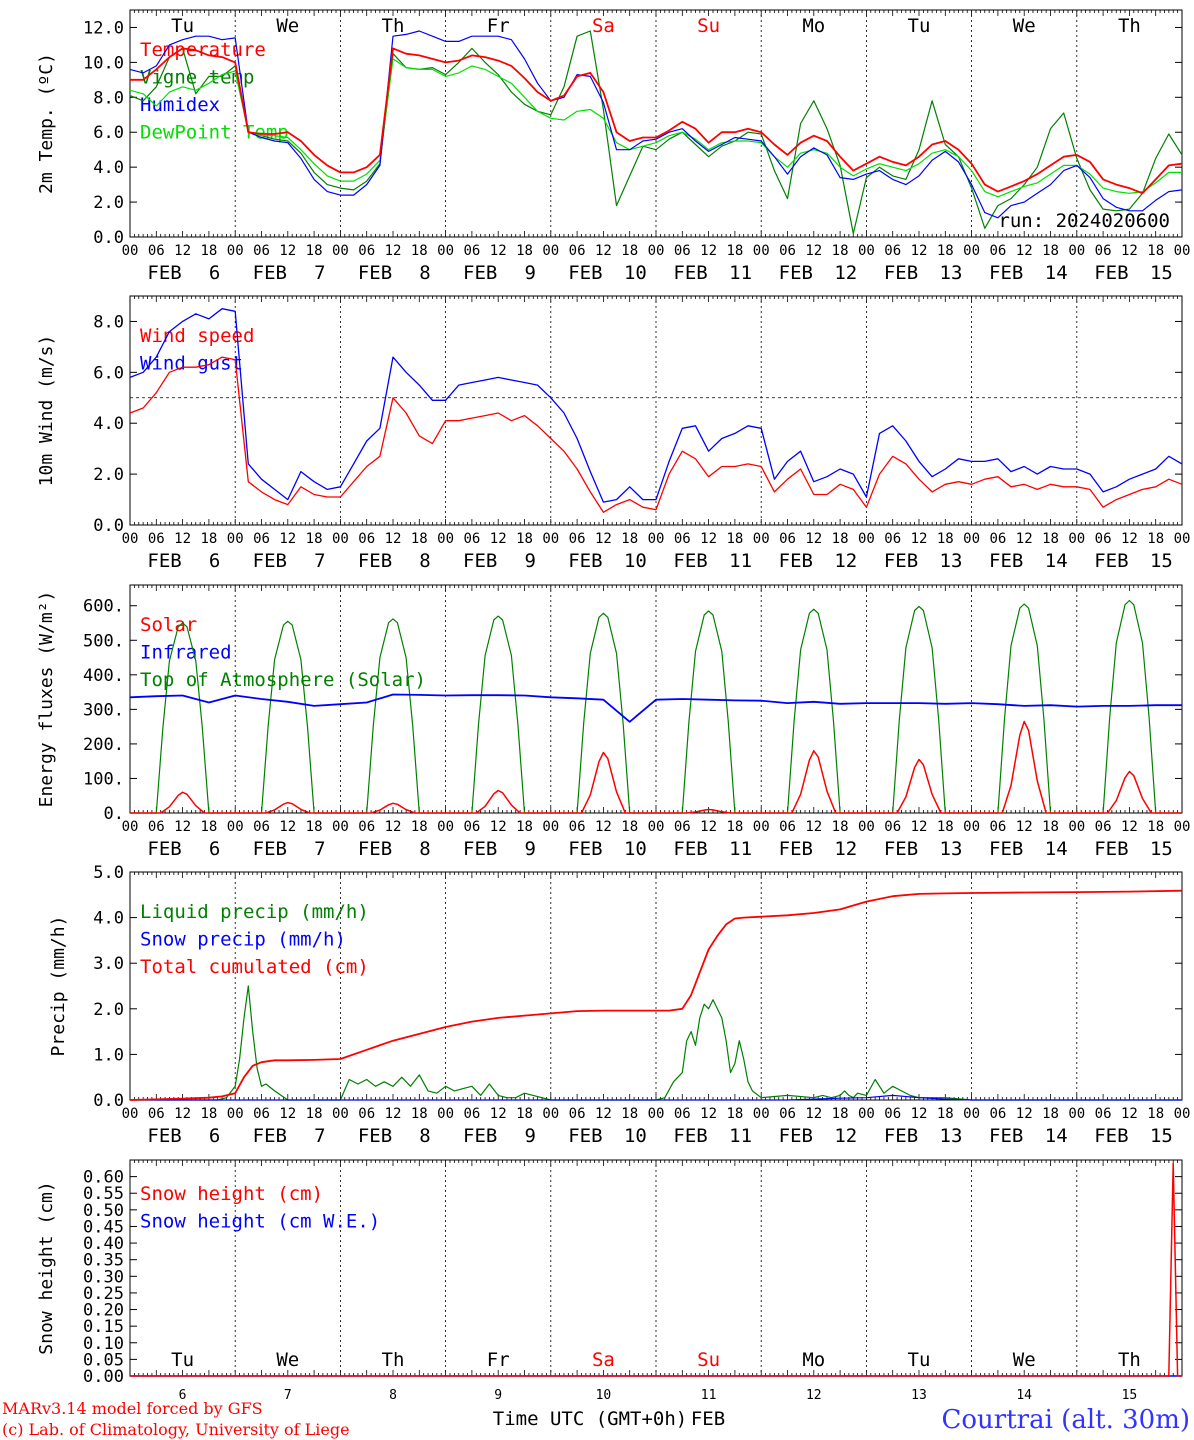  I want to click on day-name-label: Fr, so click(498, 1360).